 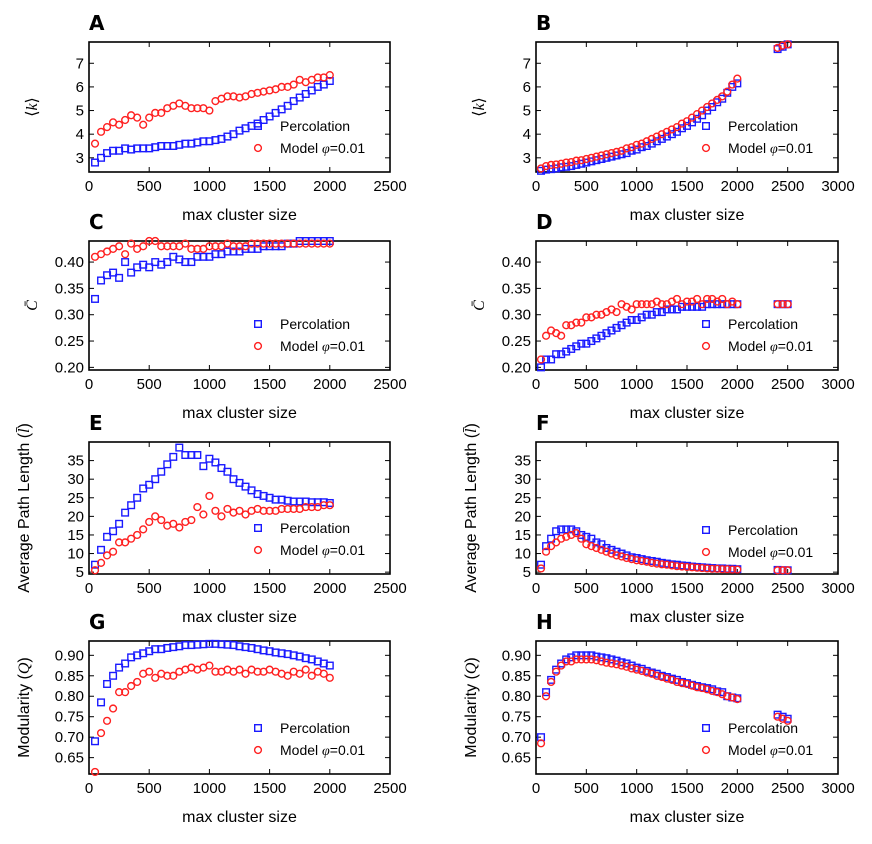 What do you see at coordinates (522, 461) in the screenshot?
I see `y-tick-label: 35` at bounding box center [522, 461].